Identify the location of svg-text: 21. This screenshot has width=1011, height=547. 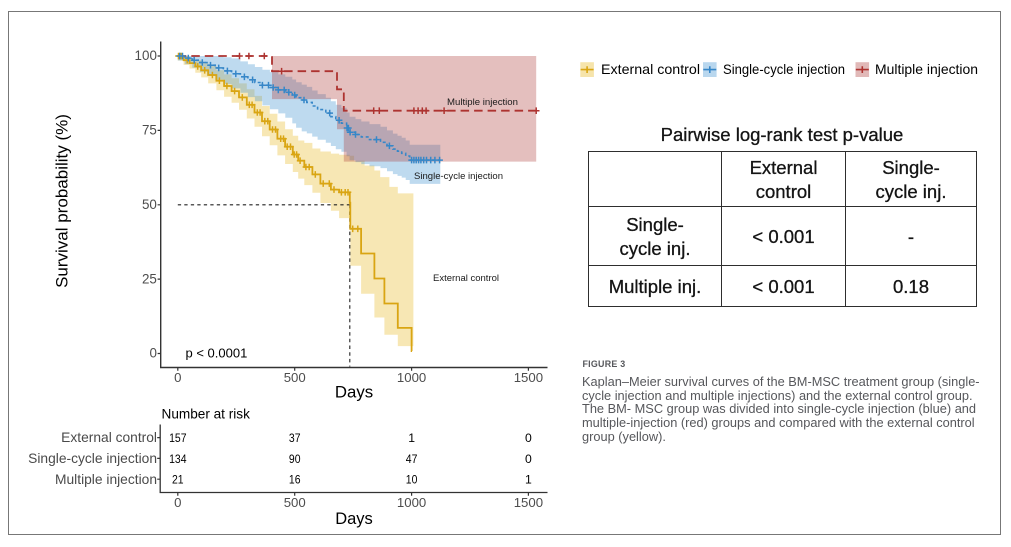
(178, 480).